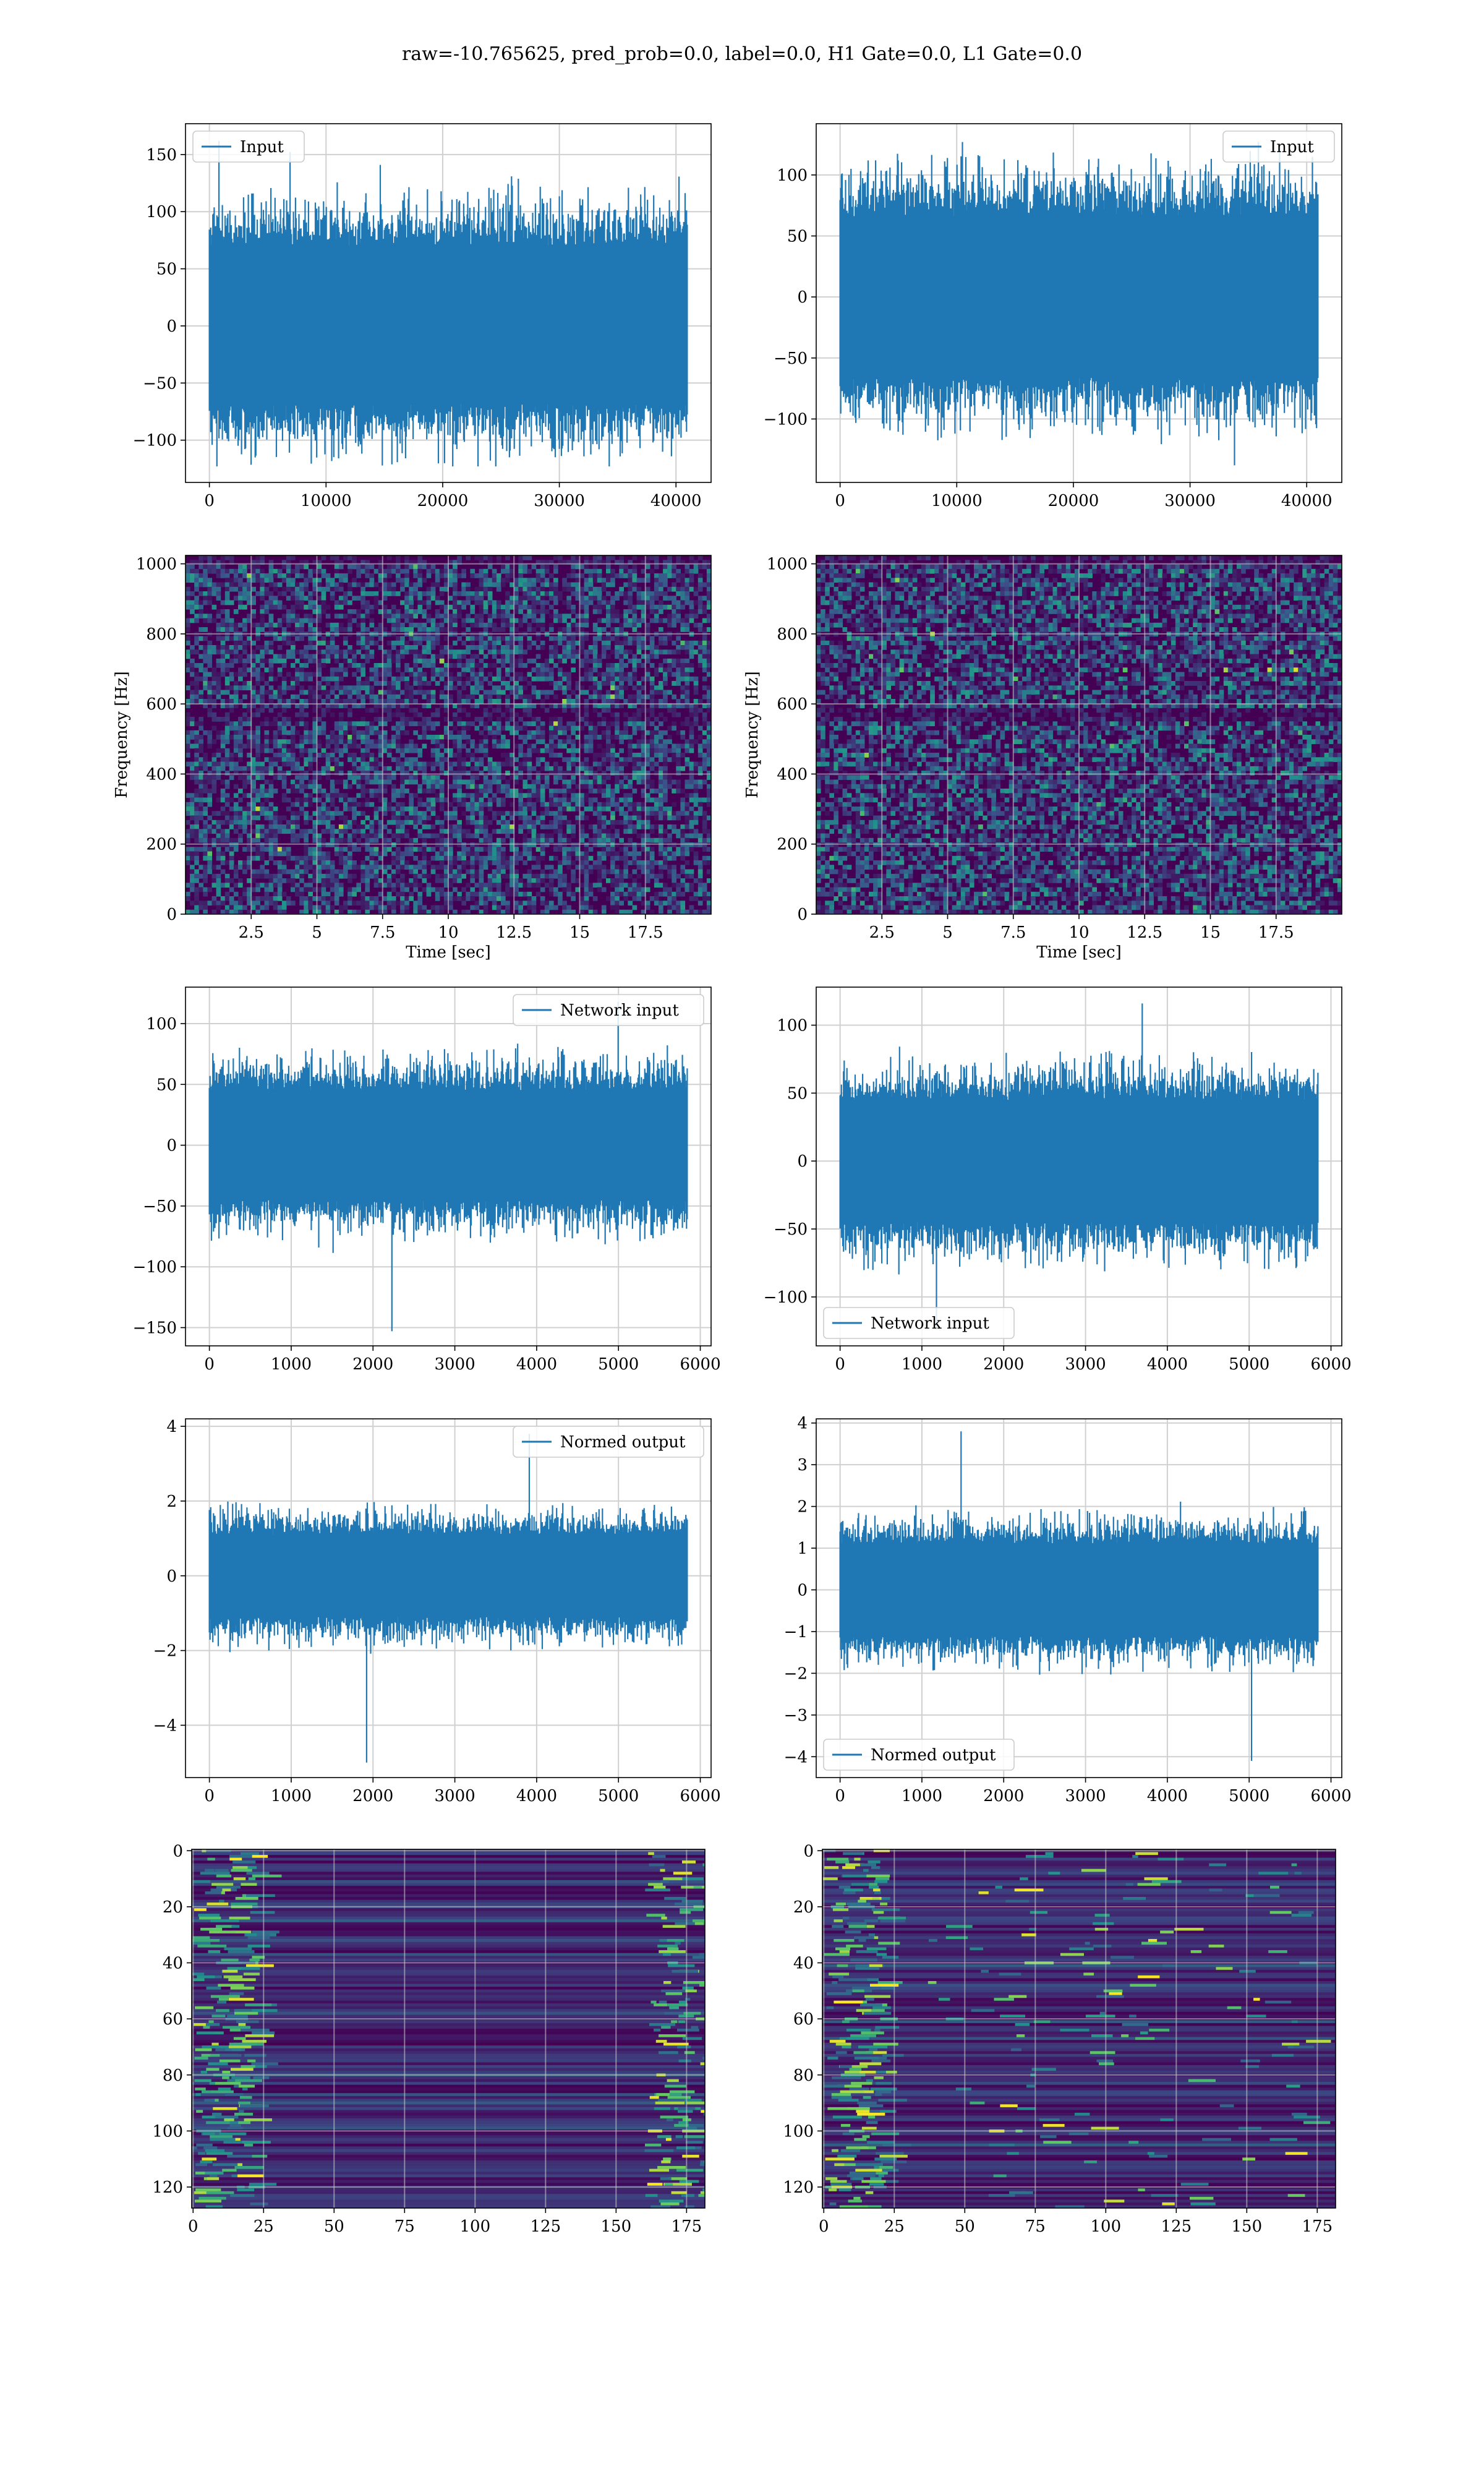 This screenshot has height=2474, width=1484. I want to click on x-tick-label: 100, so click(475, 2226).